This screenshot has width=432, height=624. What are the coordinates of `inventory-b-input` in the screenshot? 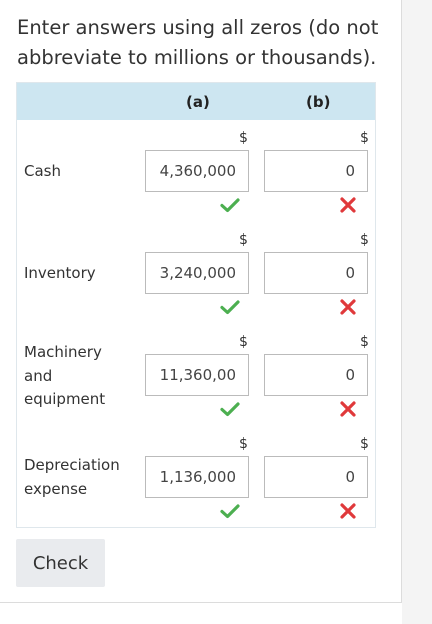 It's located at (316, 273).